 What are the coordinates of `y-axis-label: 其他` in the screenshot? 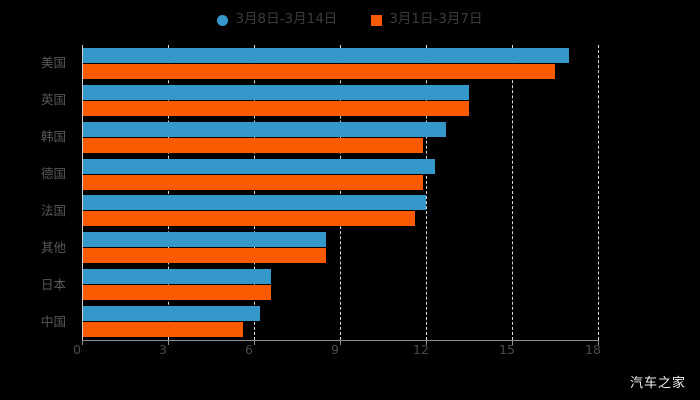 It's located at (53, 247).